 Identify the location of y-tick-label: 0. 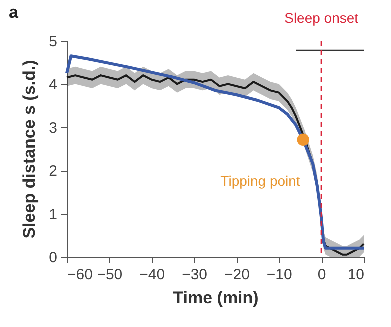
(53, 258).